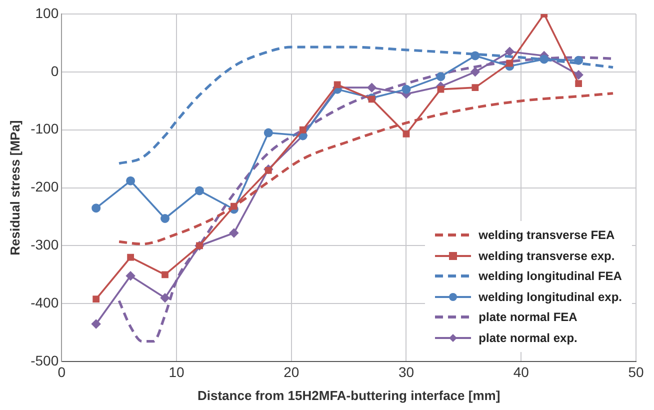 The image size is (654, 410). I want to click on x-tick-label: 30, so click(406, 372).